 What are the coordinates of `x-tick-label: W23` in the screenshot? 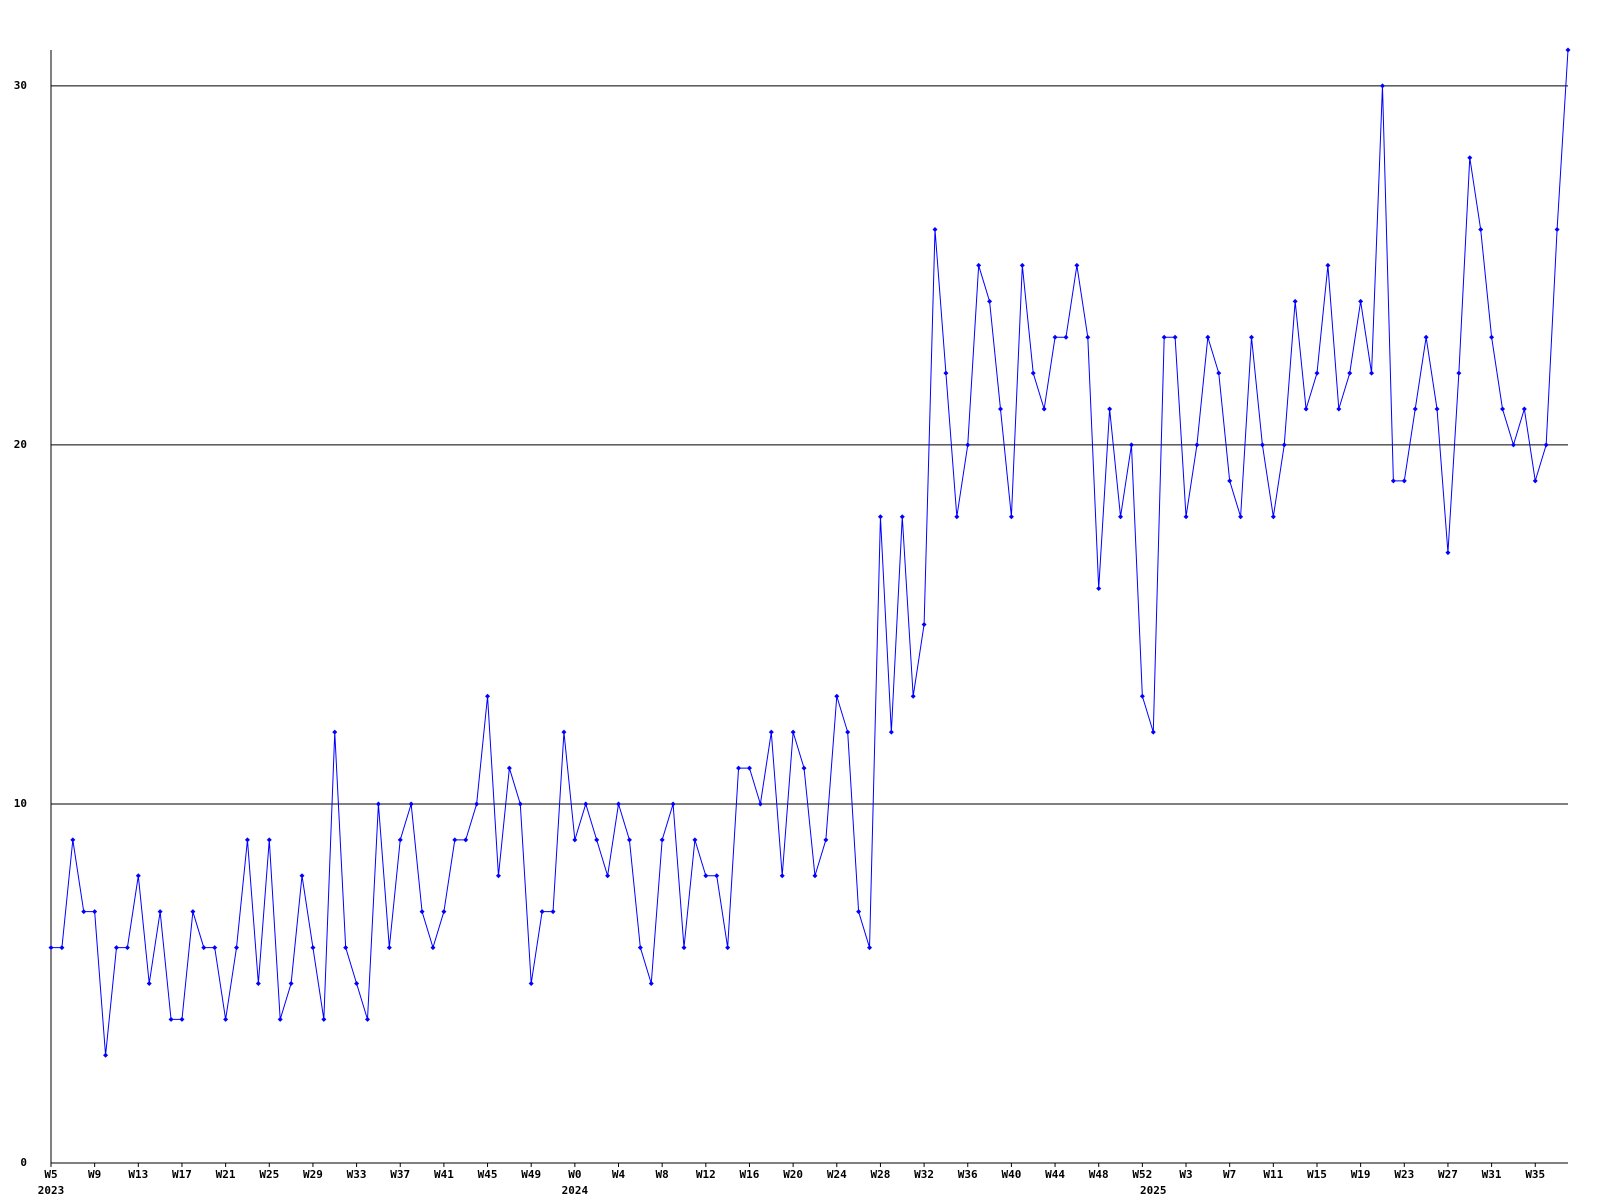 It's located at (1404, 1174).